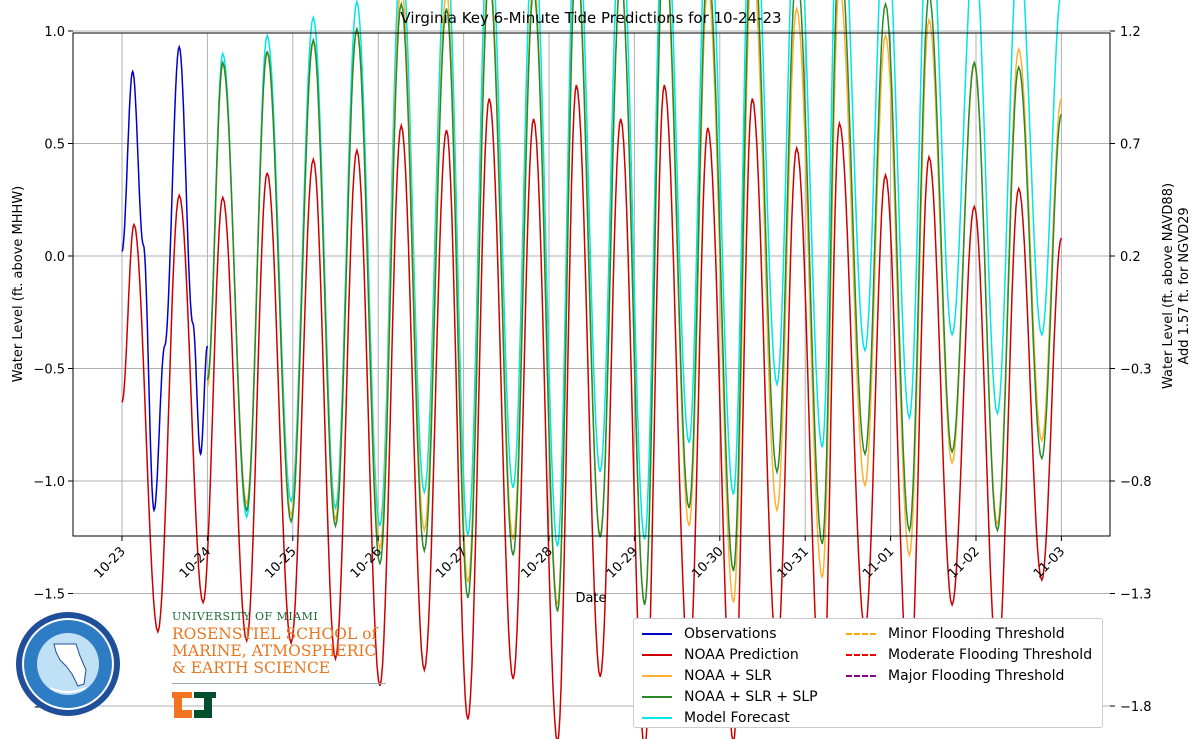 The width and height of the screenshot is (1200, 739). Describe the element at coordinates (54, 257) in the screenshot. I see `y-tick-label: 0.0` at that location.